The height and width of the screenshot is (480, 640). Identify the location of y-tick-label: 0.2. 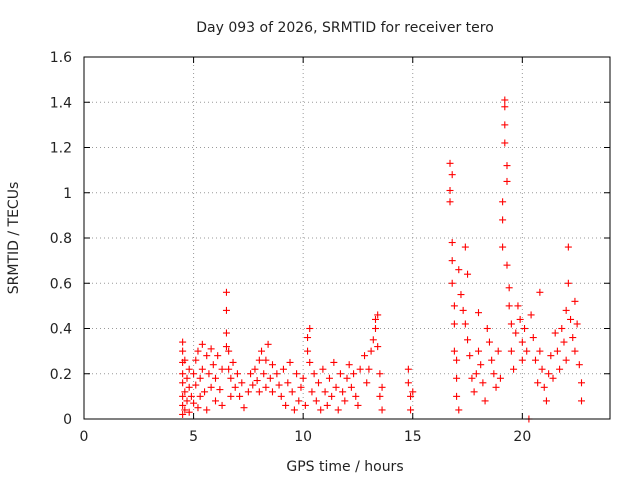
(61, 375).